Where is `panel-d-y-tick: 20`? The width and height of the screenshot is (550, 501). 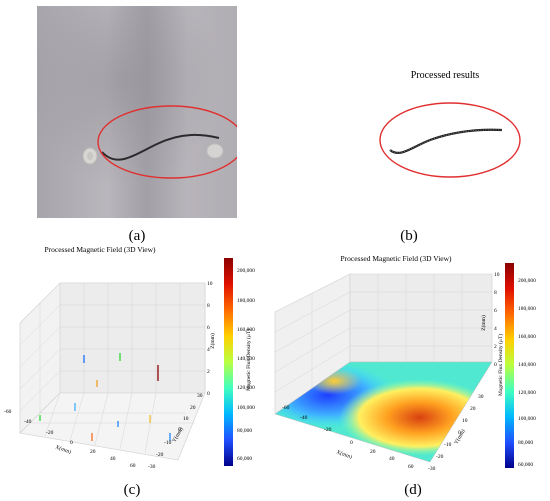
panel-d-y-tick: 20 is located at coordinates (473, 409).